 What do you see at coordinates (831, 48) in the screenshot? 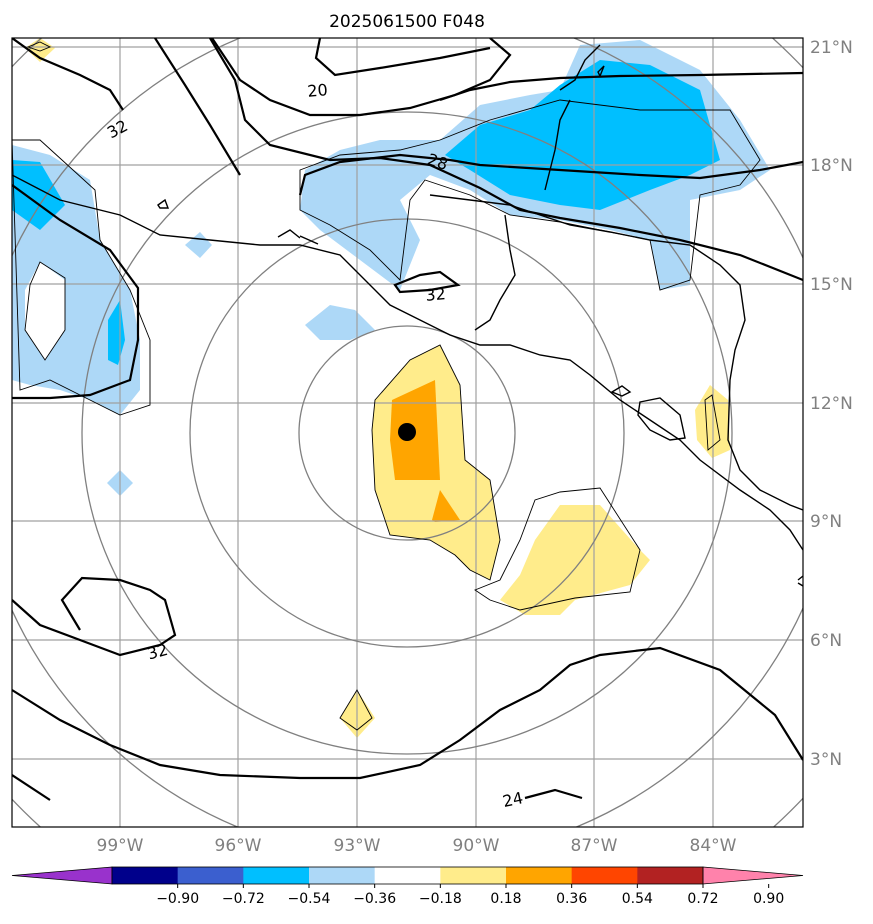
I see `y-tick-label: 21°N` at bounding box center [831, 48].